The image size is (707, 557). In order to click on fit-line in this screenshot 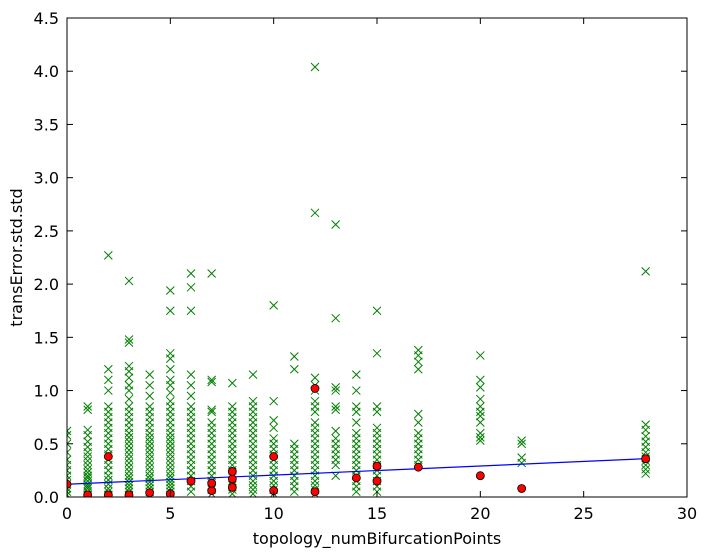, I will do `click(356, 471)`.